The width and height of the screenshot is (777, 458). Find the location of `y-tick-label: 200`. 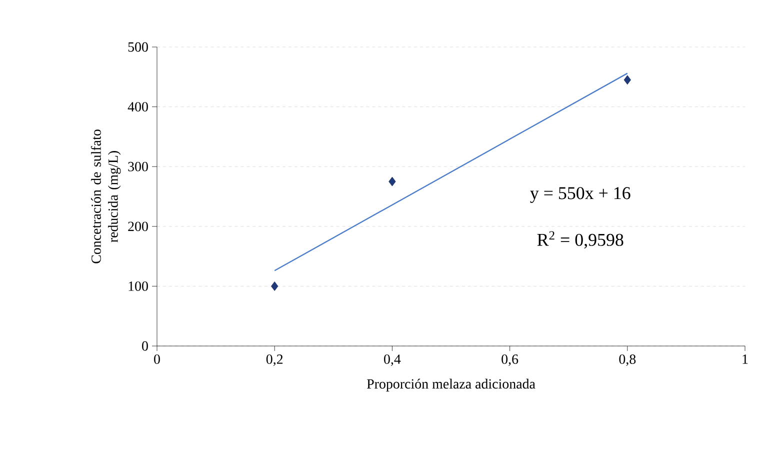

y-tick-label: 200 is located at coordinates (138, 227).